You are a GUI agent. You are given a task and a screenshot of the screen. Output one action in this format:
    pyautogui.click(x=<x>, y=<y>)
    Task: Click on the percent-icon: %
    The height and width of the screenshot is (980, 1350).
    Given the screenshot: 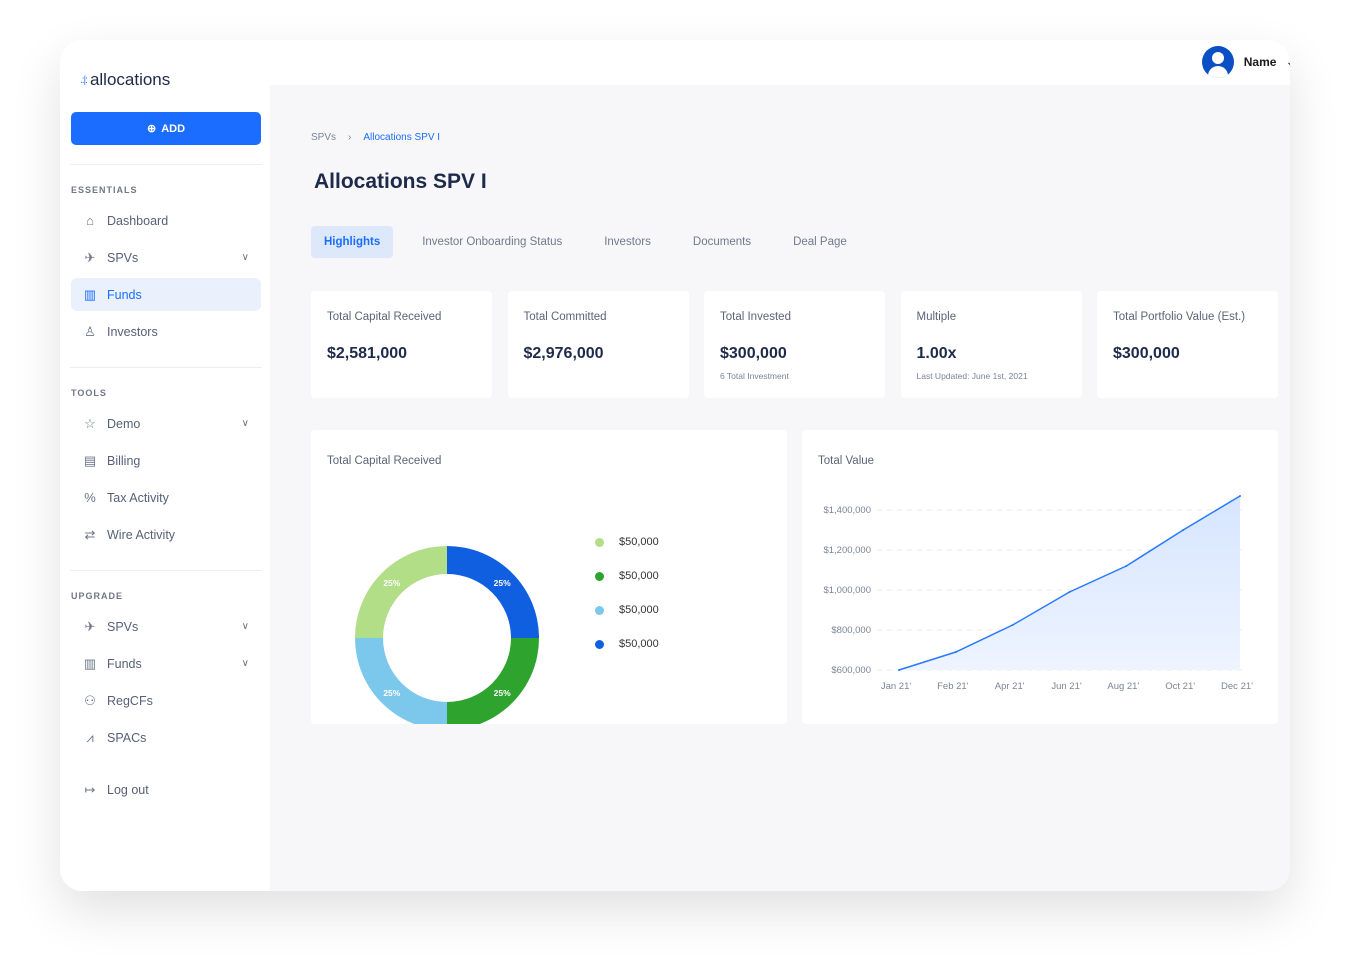 What is the action you would take?
    pyautogui.click(x=90, y=497)
    